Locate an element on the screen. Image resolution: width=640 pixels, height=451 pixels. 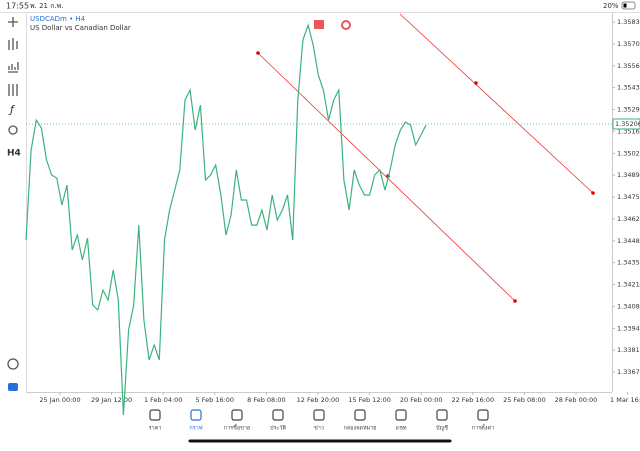
y-tick-label: 1.34350 is located at coordinates (628, 263).